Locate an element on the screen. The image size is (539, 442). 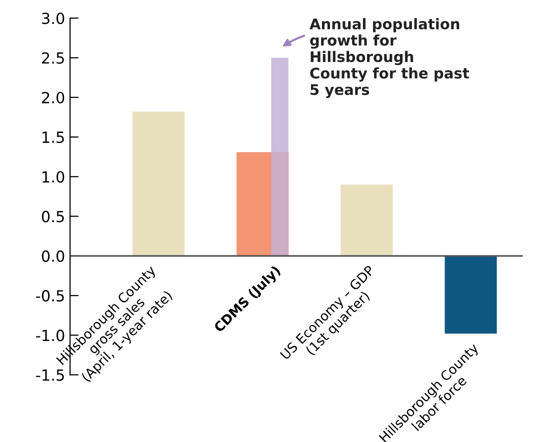
y-tick-label: 2.0 is located at coordinates (53, 98).